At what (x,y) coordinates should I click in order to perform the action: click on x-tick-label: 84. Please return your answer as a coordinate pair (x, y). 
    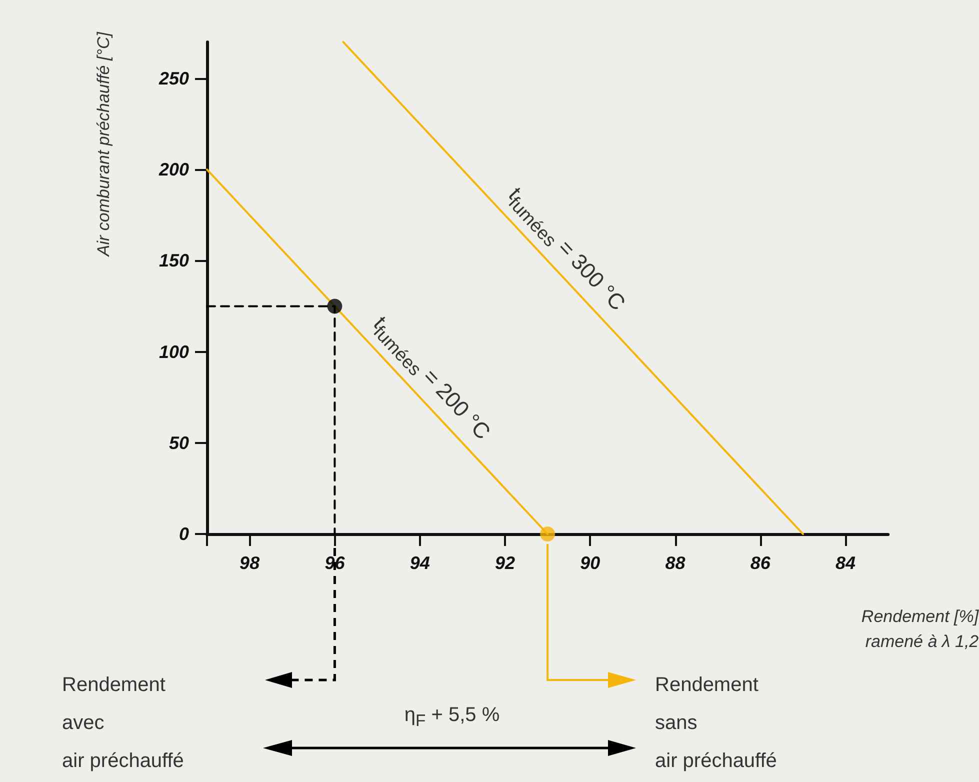
    Looking at the image, I should click on (846, 563).